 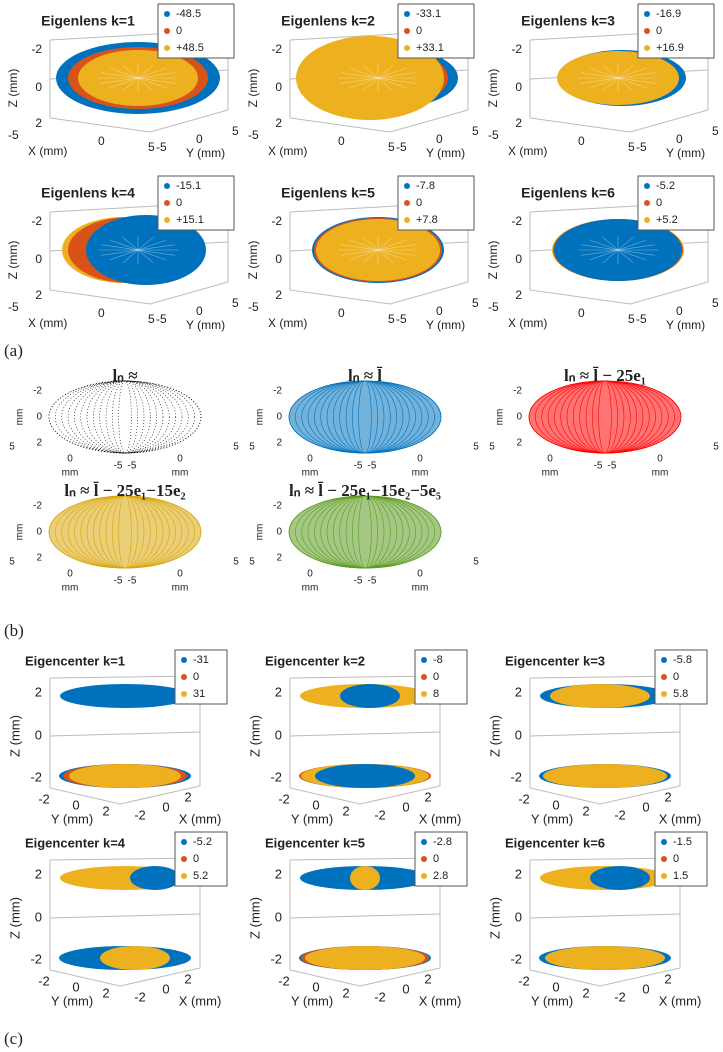 I want to click on top-surface, so click(x=620, y=878).